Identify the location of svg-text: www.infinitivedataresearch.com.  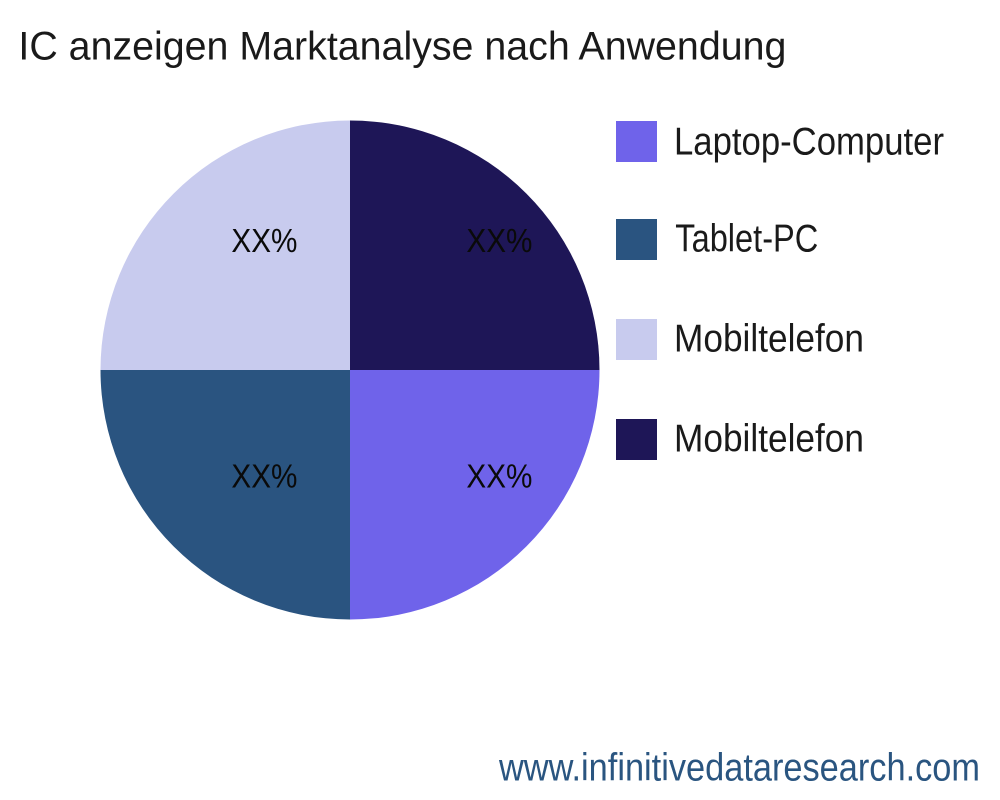
(739, 768).